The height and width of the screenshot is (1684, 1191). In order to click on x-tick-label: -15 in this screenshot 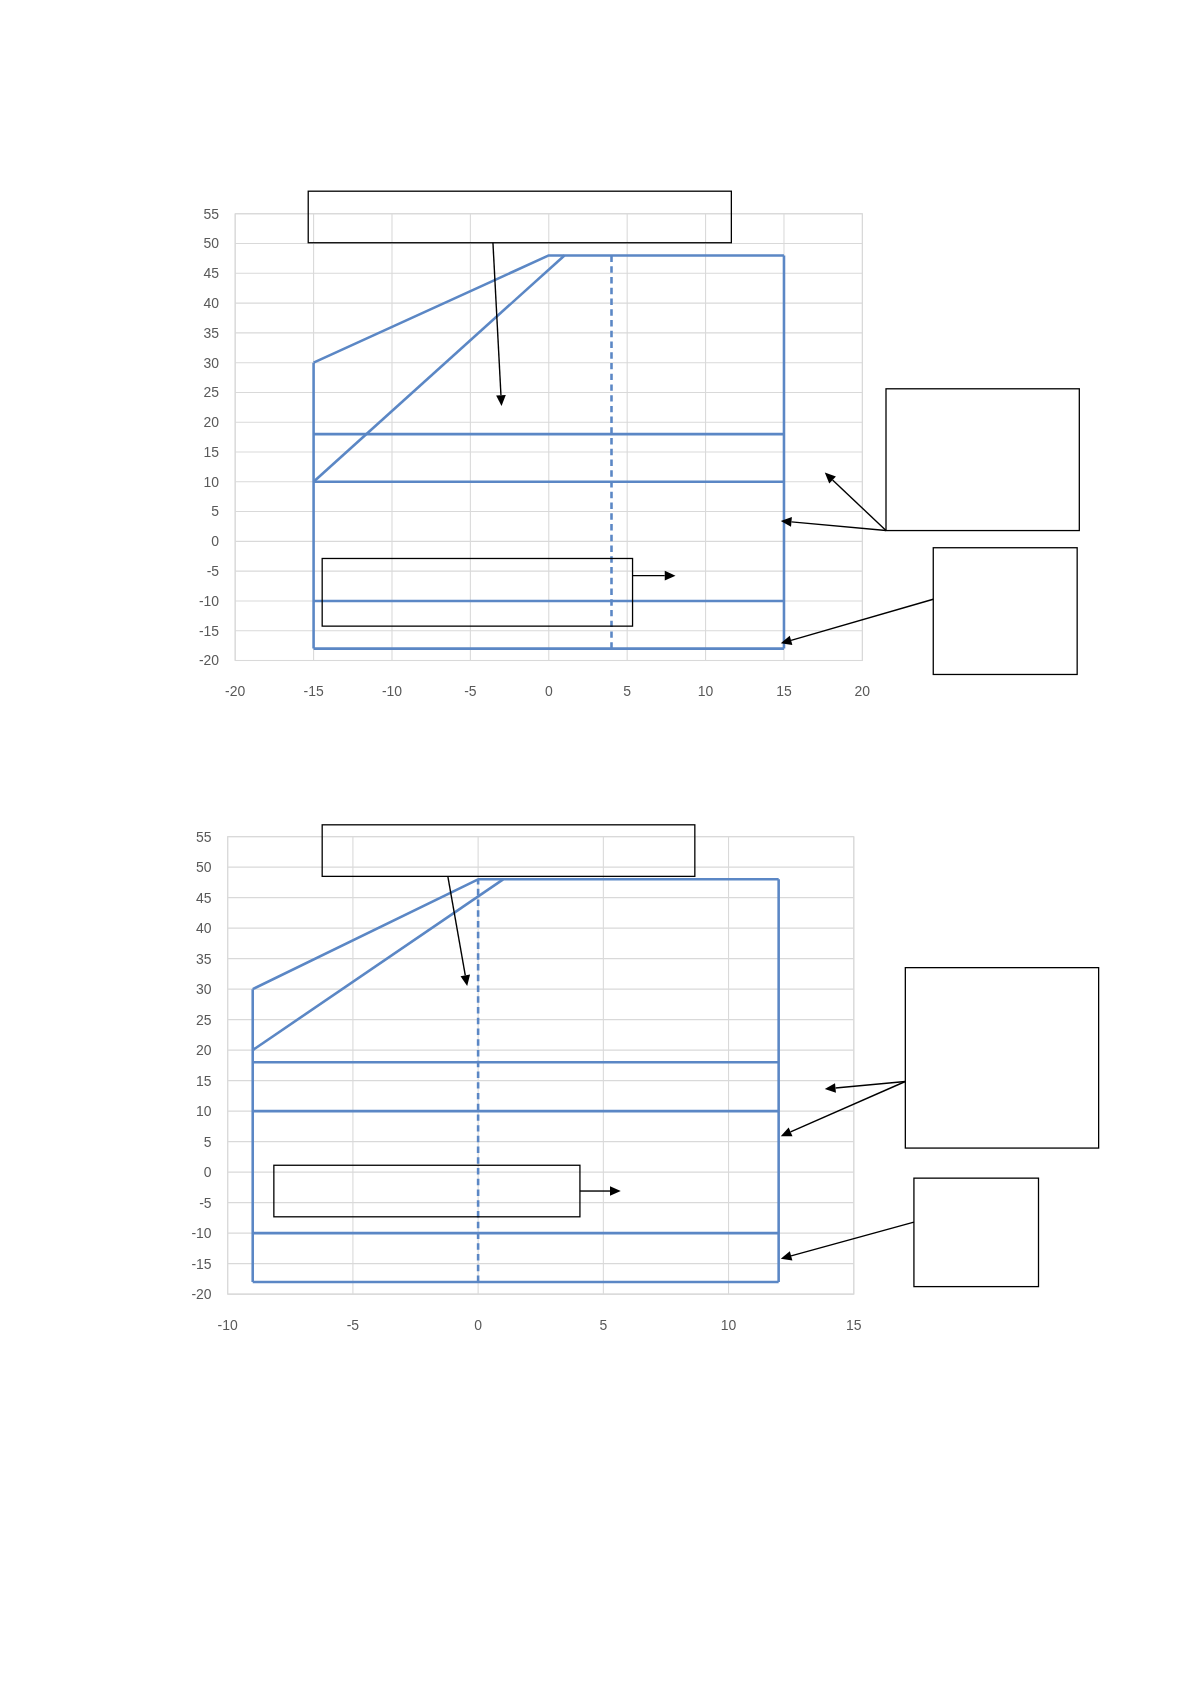, I will do `click(313, 690)`.